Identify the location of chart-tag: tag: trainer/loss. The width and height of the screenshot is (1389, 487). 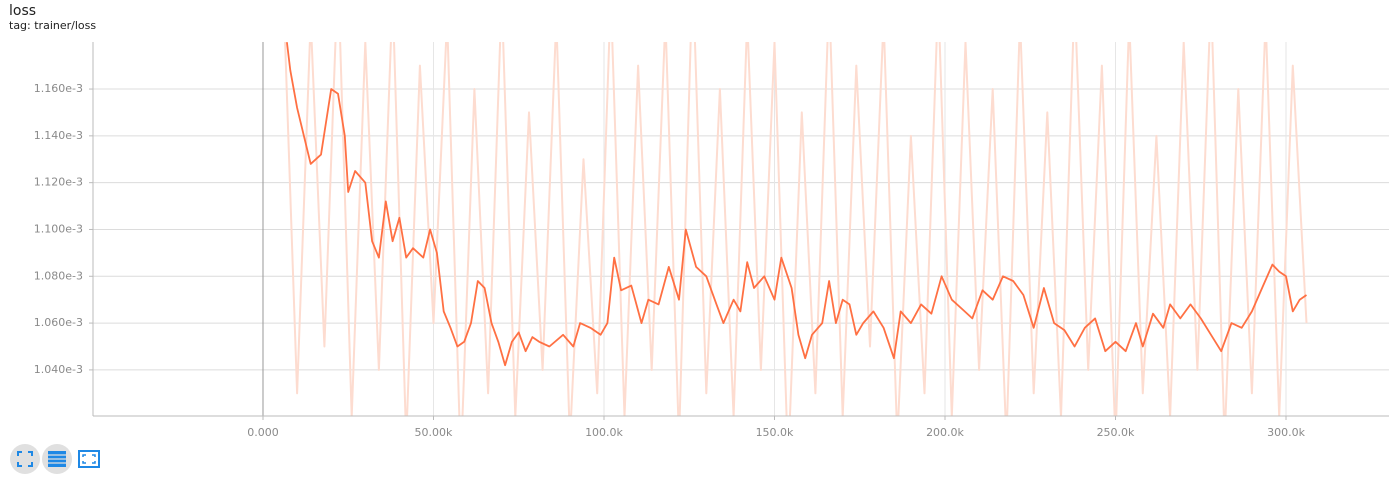
(52, 25).